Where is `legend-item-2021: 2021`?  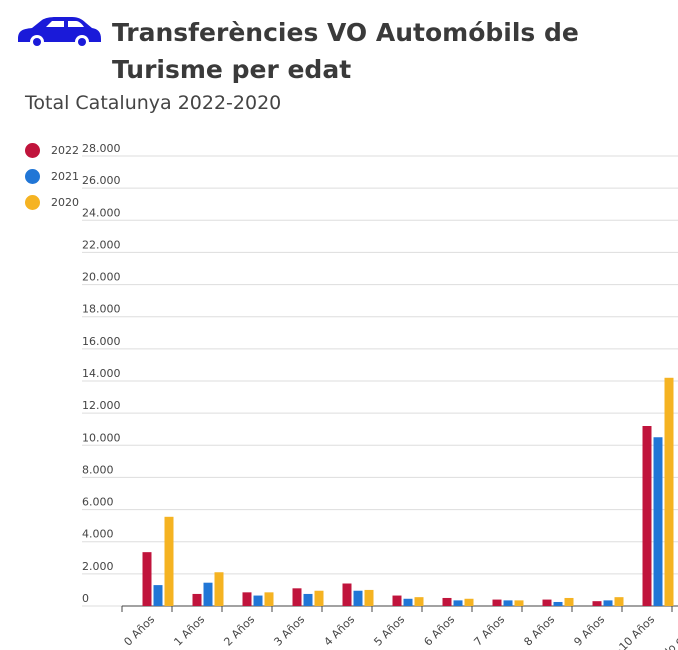 legend-item-2021: 2021 is located at coordinates (52, 176).